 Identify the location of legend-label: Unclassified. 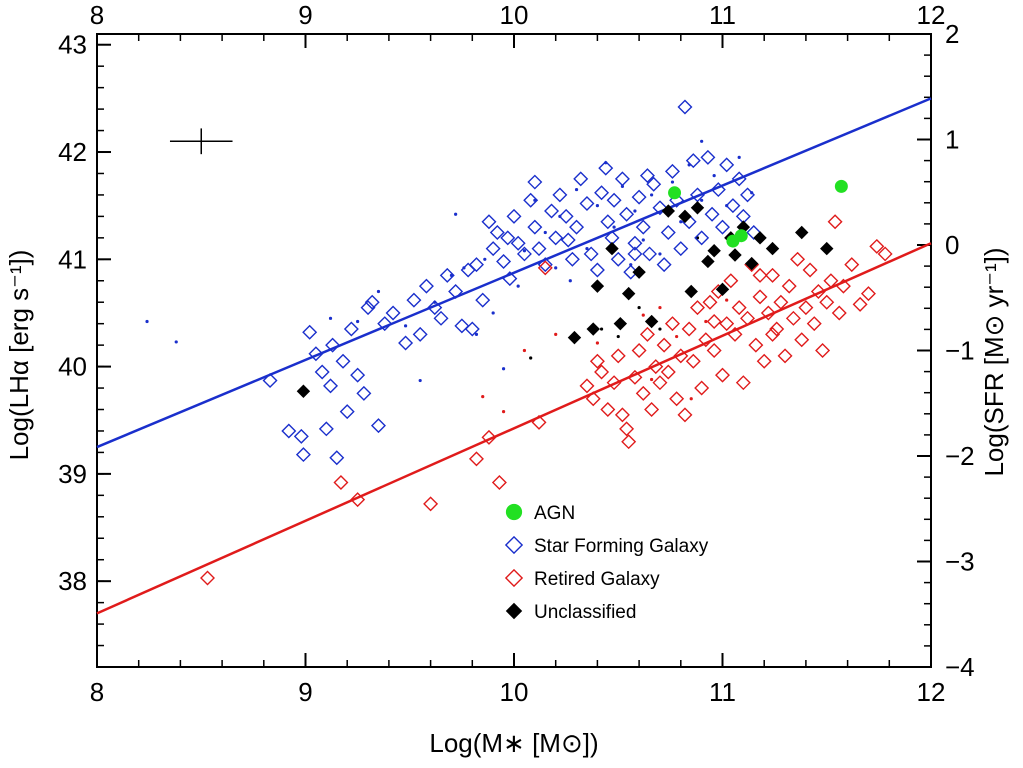
(585, 612).